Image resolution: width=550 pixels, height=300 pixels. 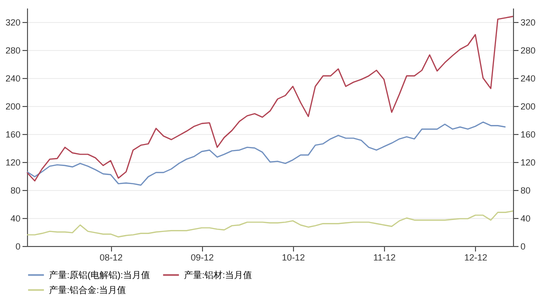 What do you see at coordinates (523, 247) in the screenshot?
I see `y2-tick-label: 0` at bounding box center [523, 247].